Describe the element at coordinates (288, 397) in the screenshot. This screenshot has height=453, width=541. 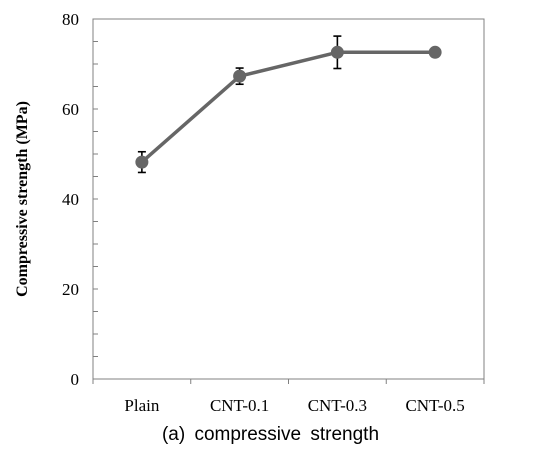
I see `x-axis: Plain CNT-0.1 CNT-0.3 CNT-0.5` at that location.